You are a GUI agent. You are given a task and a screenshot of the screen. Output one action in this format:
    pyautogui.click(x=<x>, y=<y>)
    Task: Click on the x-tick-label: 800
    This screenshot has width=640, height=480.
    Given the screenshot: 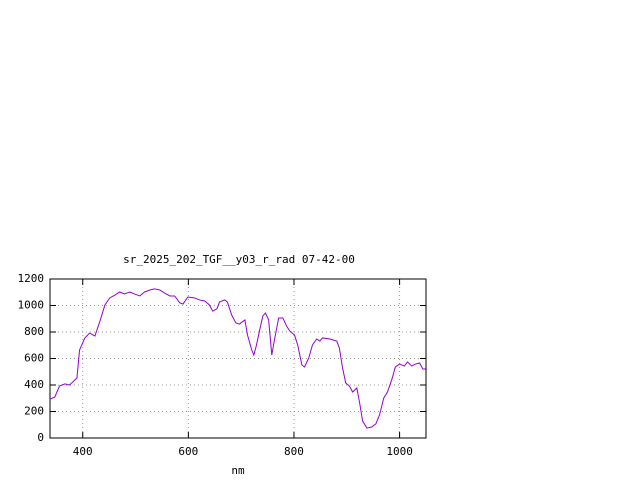 What is the action you would take?
    pyautogui.click(x=294, y=451)
    